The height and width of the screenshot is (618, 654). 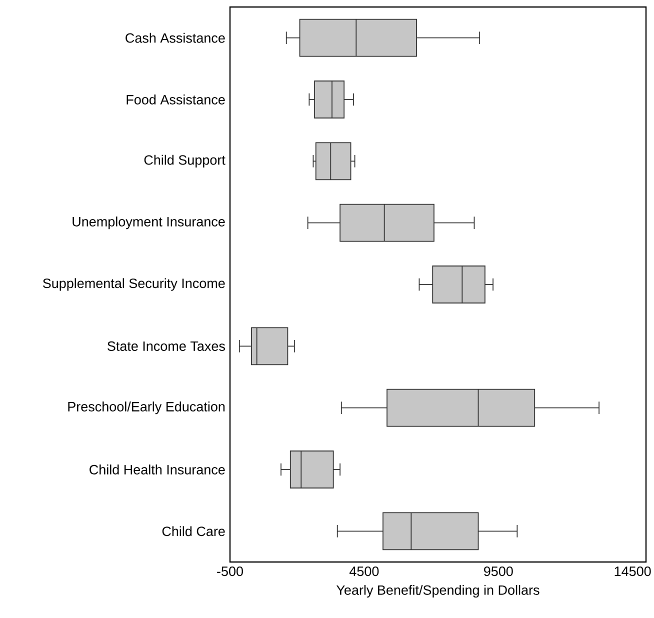 What do you see at coordinates (175, 37) in the screenshot?
I see `y-tick-label: Cash Assistance` at bounding box center [175, 37].